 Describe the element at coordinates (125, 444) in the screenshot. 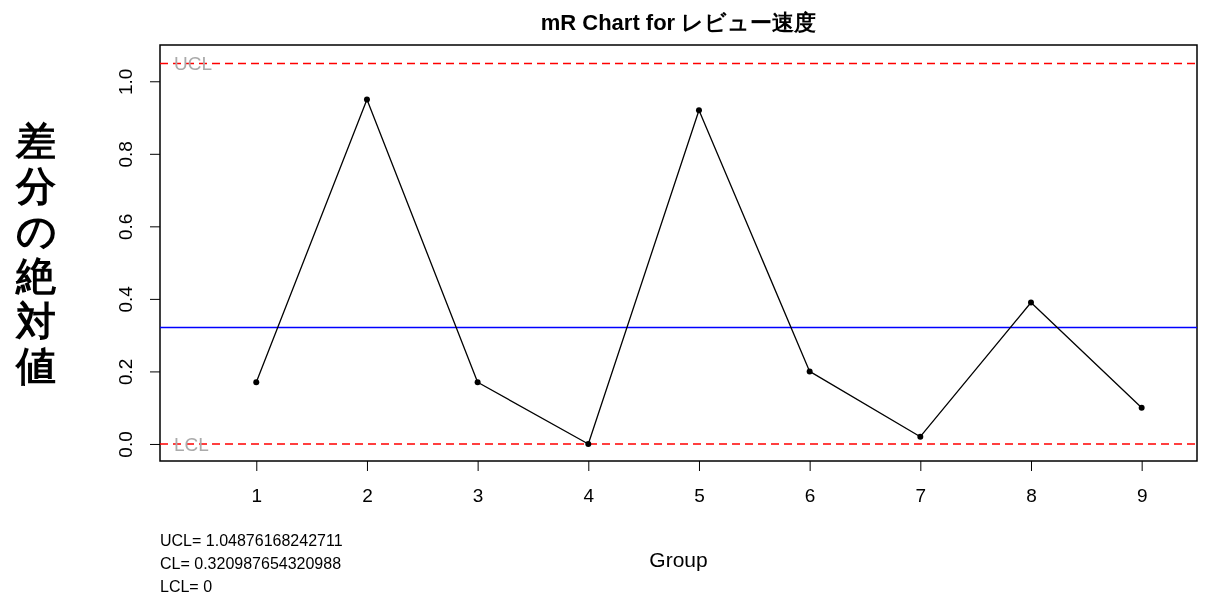

I see `y-tick-label: 0.0` at that location.